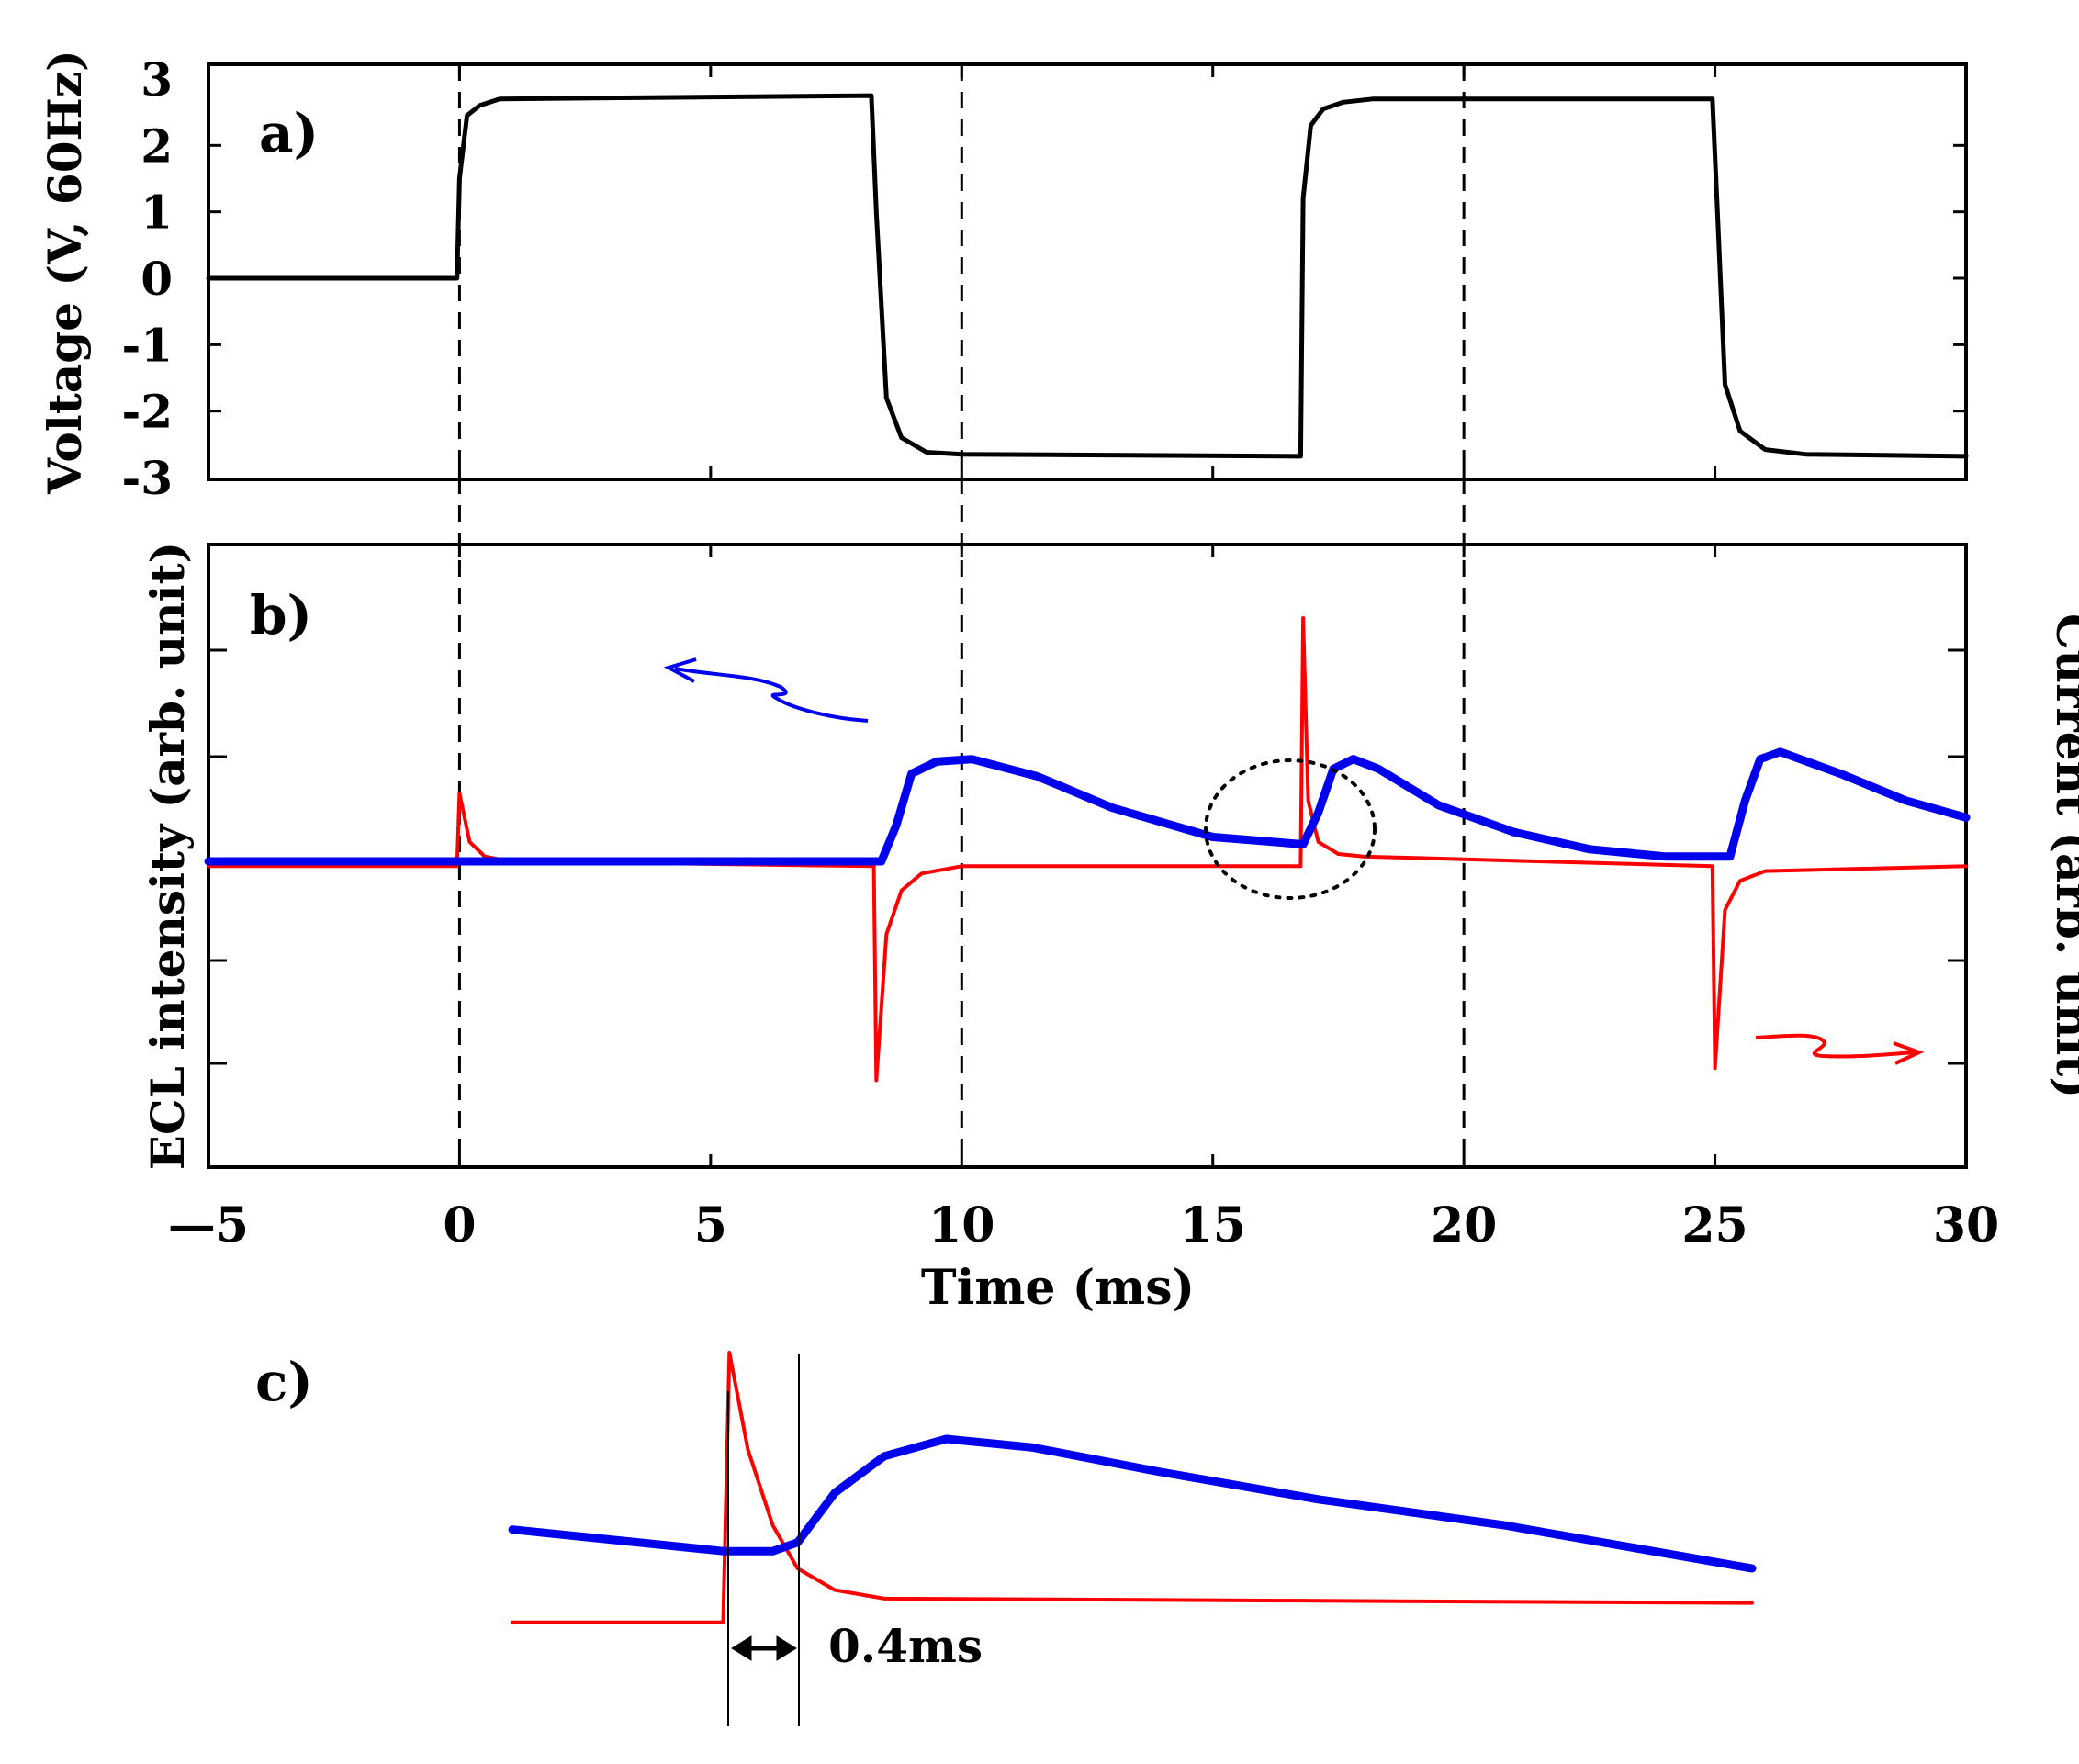 Image resolution: width=2079 pixels, height=1764 pixels. I want to click on time-tick-label: —5, so click(208, 1225).